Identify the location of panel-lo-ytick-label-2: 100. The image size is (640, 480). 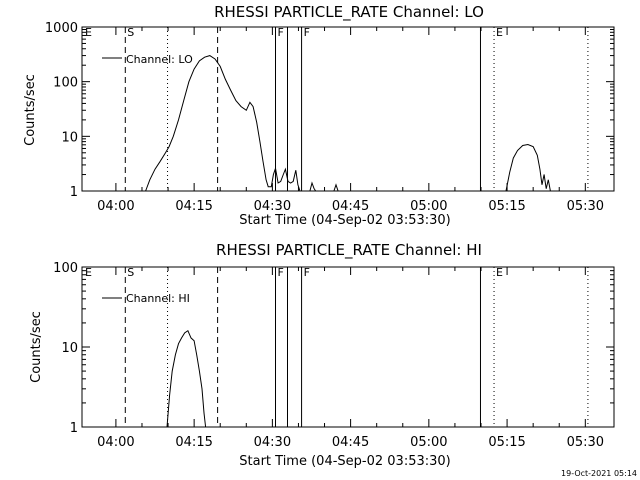
(65, 83).